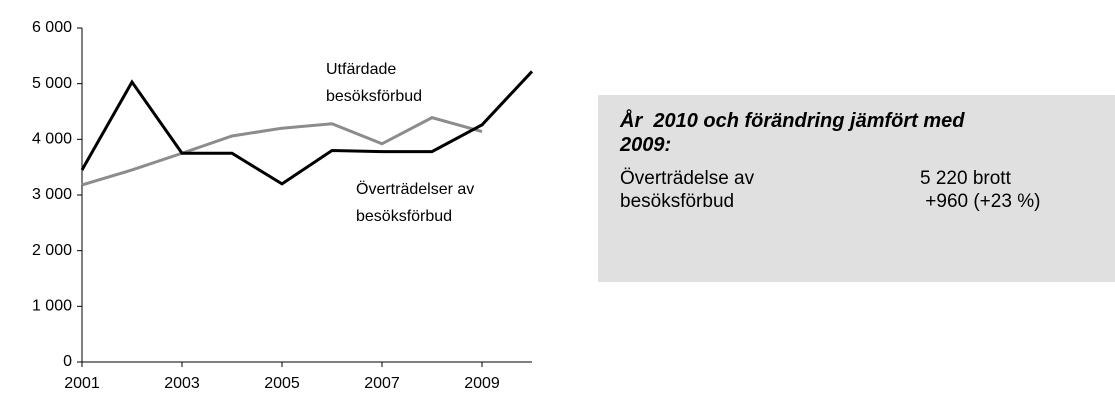 The height and width of the screenshot is (401, 1115). Describe the element at coordinates (677, 201) in the screenshot. I see `info-label-line: besöksförbud` at that location.